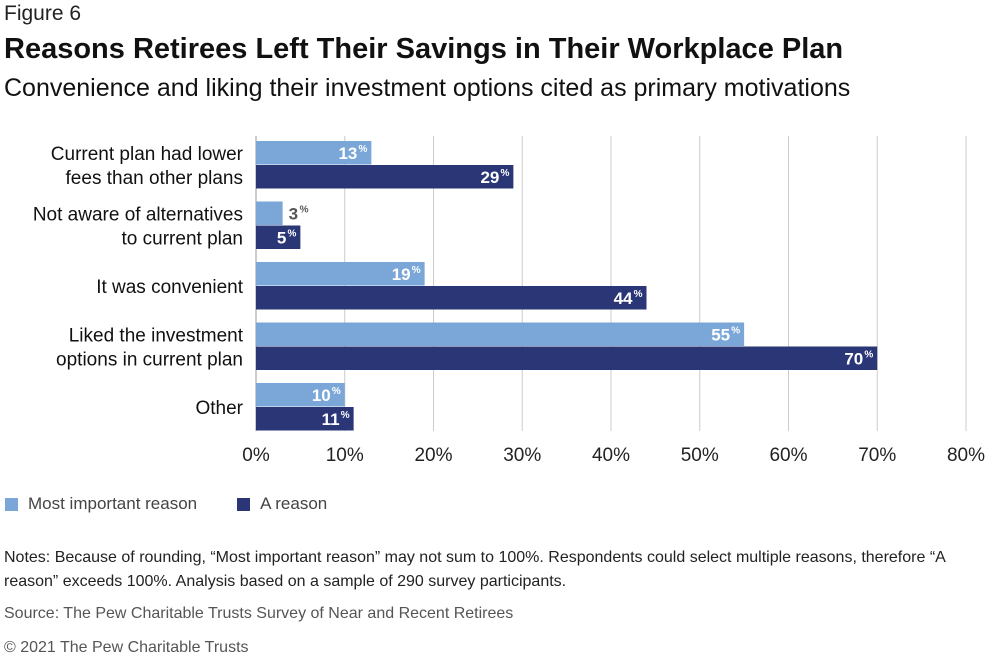  I want to click on legend: Most important reason A reason, so click(186, 504).